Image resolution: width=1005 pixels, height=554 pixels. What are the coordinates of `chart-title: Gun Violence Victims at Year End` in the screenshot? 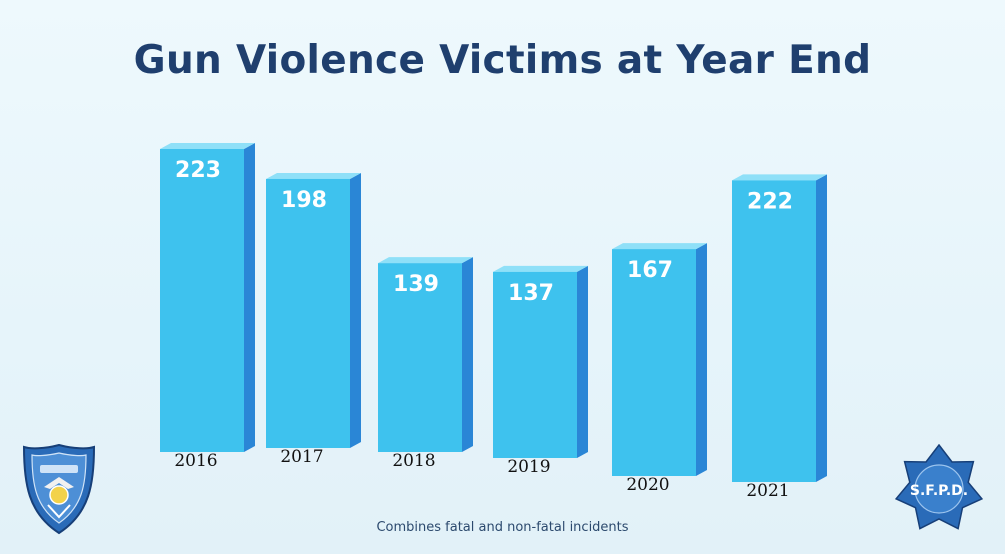 It's located at (502, 60).